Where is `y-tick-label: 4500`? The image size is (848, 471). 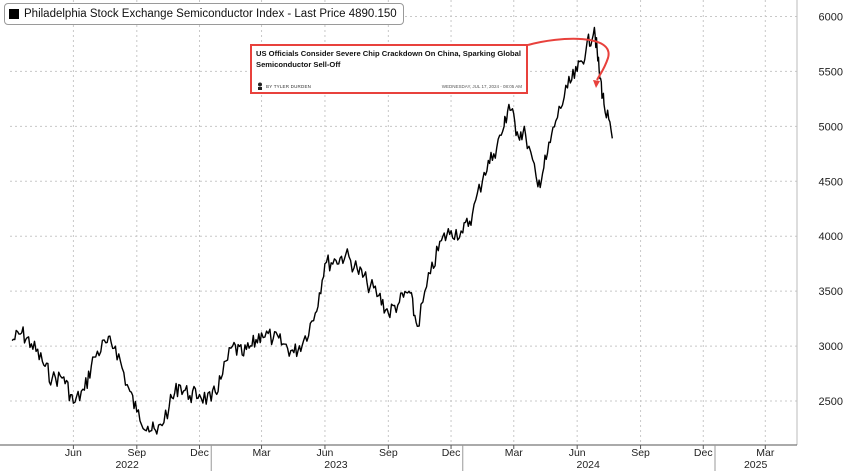
y-tick-label: 4500 is located at coordinates (831, 182).